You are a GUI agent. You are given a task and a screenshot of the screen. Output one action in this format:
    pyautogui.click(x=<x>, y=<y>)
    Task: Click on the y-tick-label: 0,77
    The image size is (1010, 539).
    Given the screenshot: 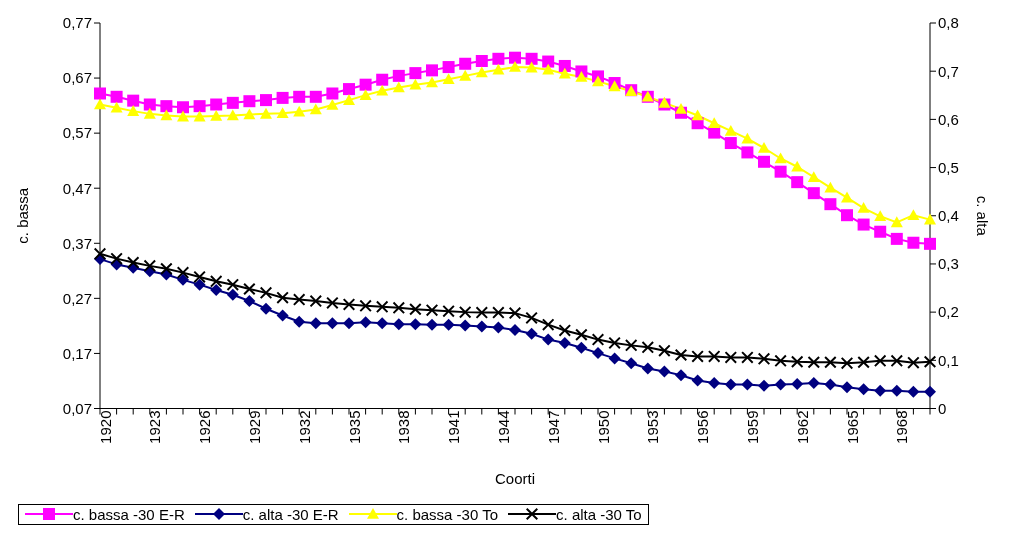 What is the action you would take?
    pyautogui.click(x=77, y=23)
    